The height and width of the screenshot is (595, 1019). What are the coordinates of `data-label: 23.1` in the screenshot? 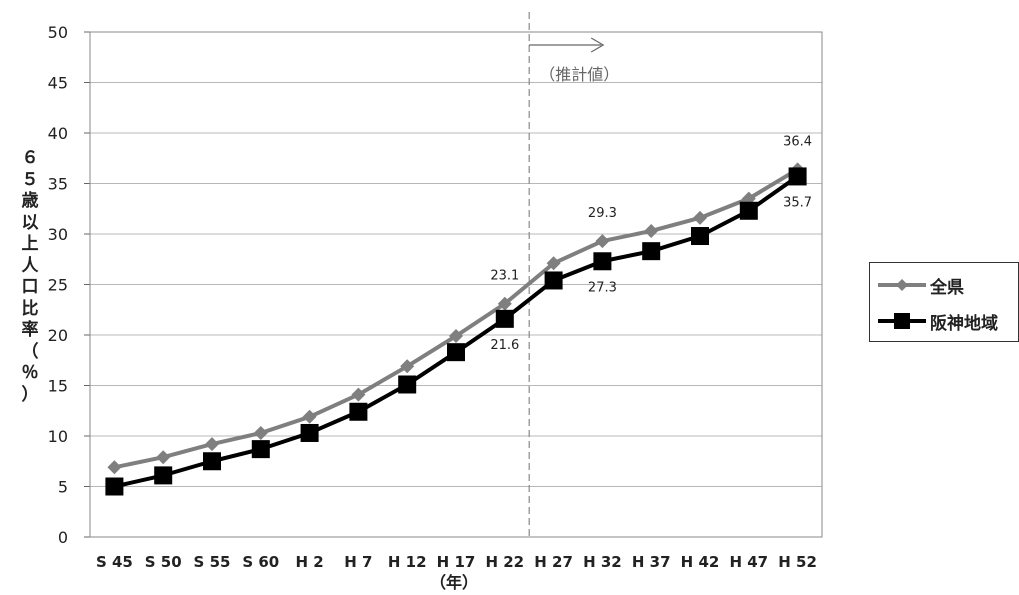 It's located at (504, 276).